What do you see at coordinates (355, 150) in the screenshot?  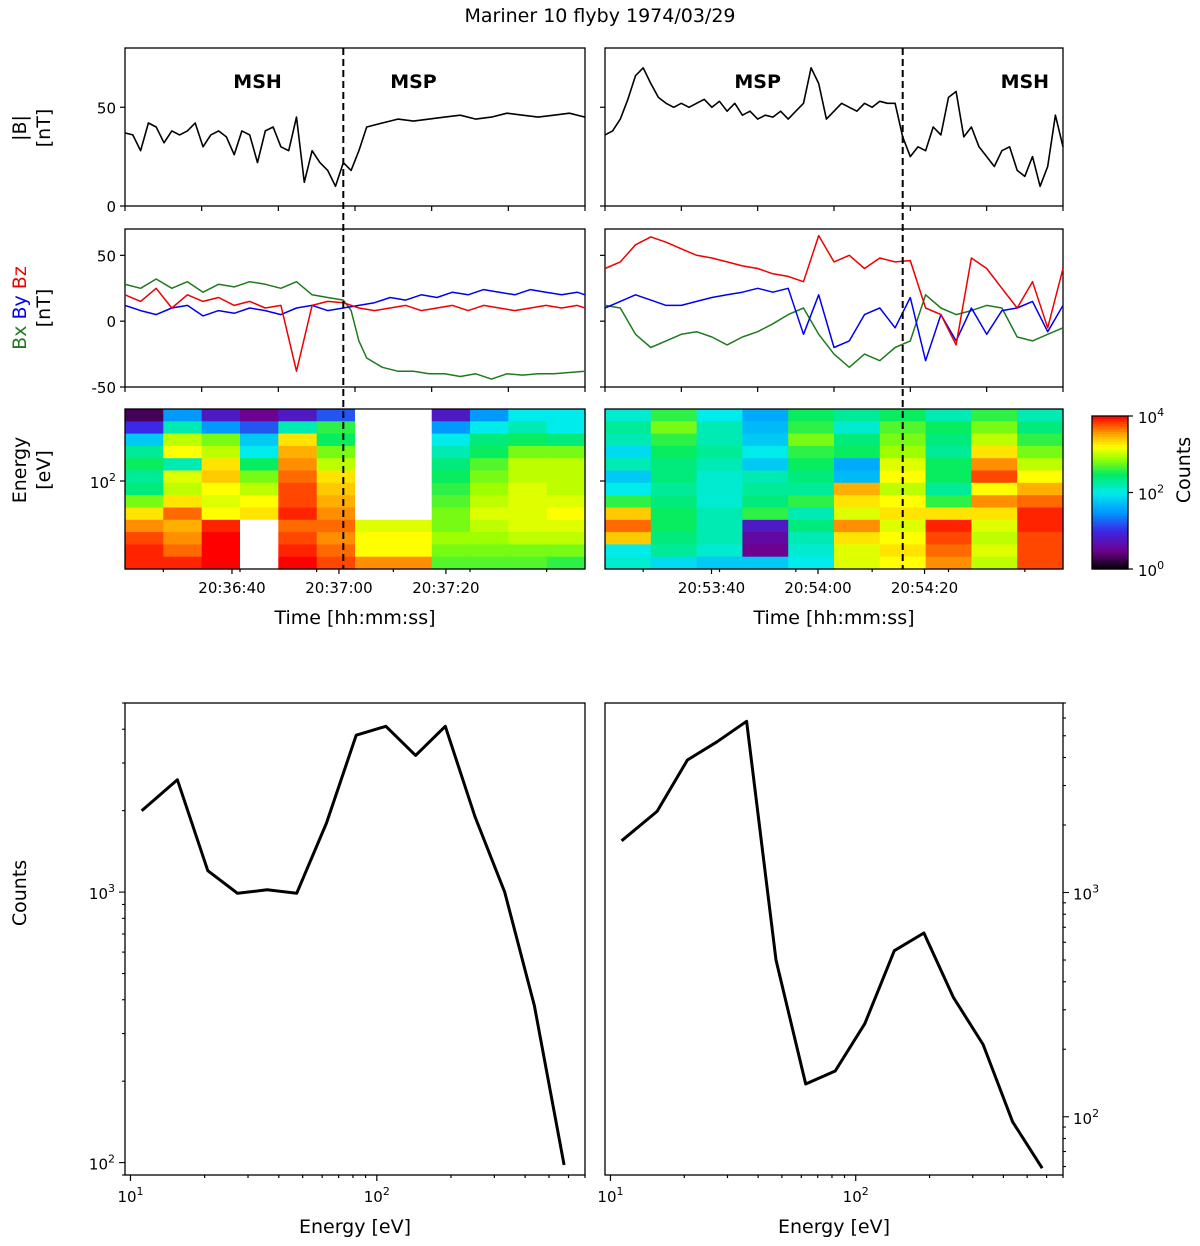 I see `b-total-line-left` at bounding box center [355, 150].